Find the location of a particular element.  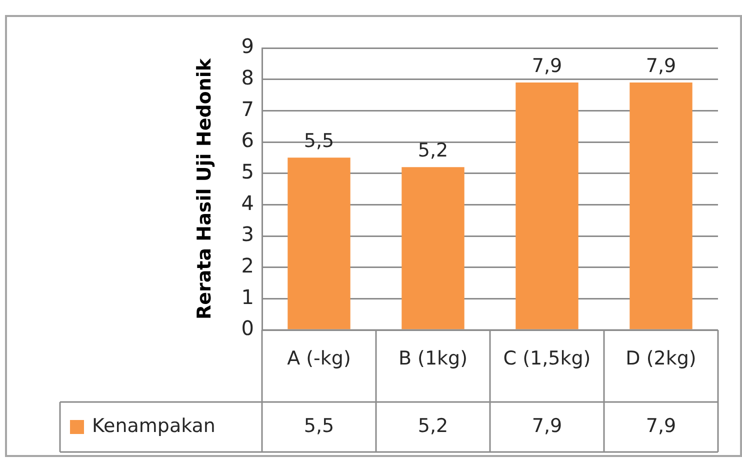

y-tick-label: 4 is located at coordinates (247, 202).